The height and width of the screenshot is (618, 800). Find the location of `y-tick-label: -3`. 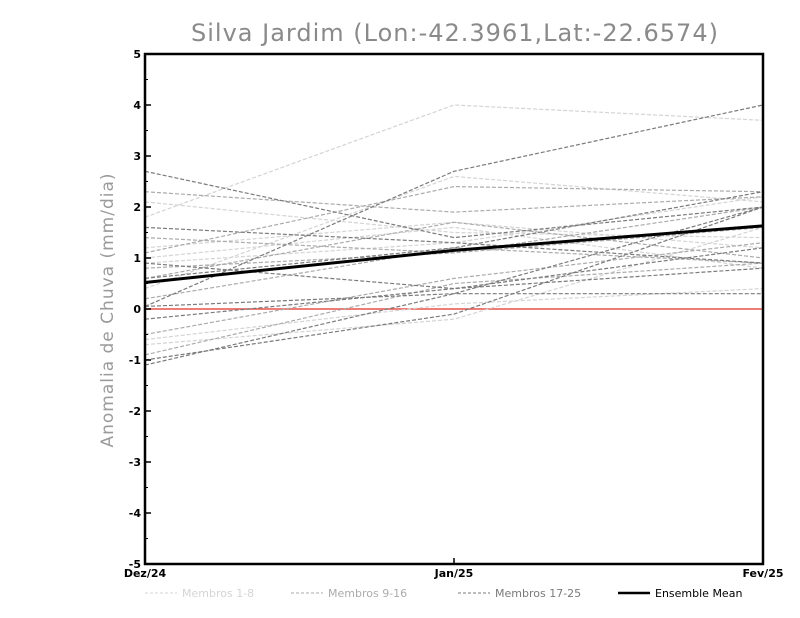

y-tick-label: -3 is located at coordinates (135, 462).